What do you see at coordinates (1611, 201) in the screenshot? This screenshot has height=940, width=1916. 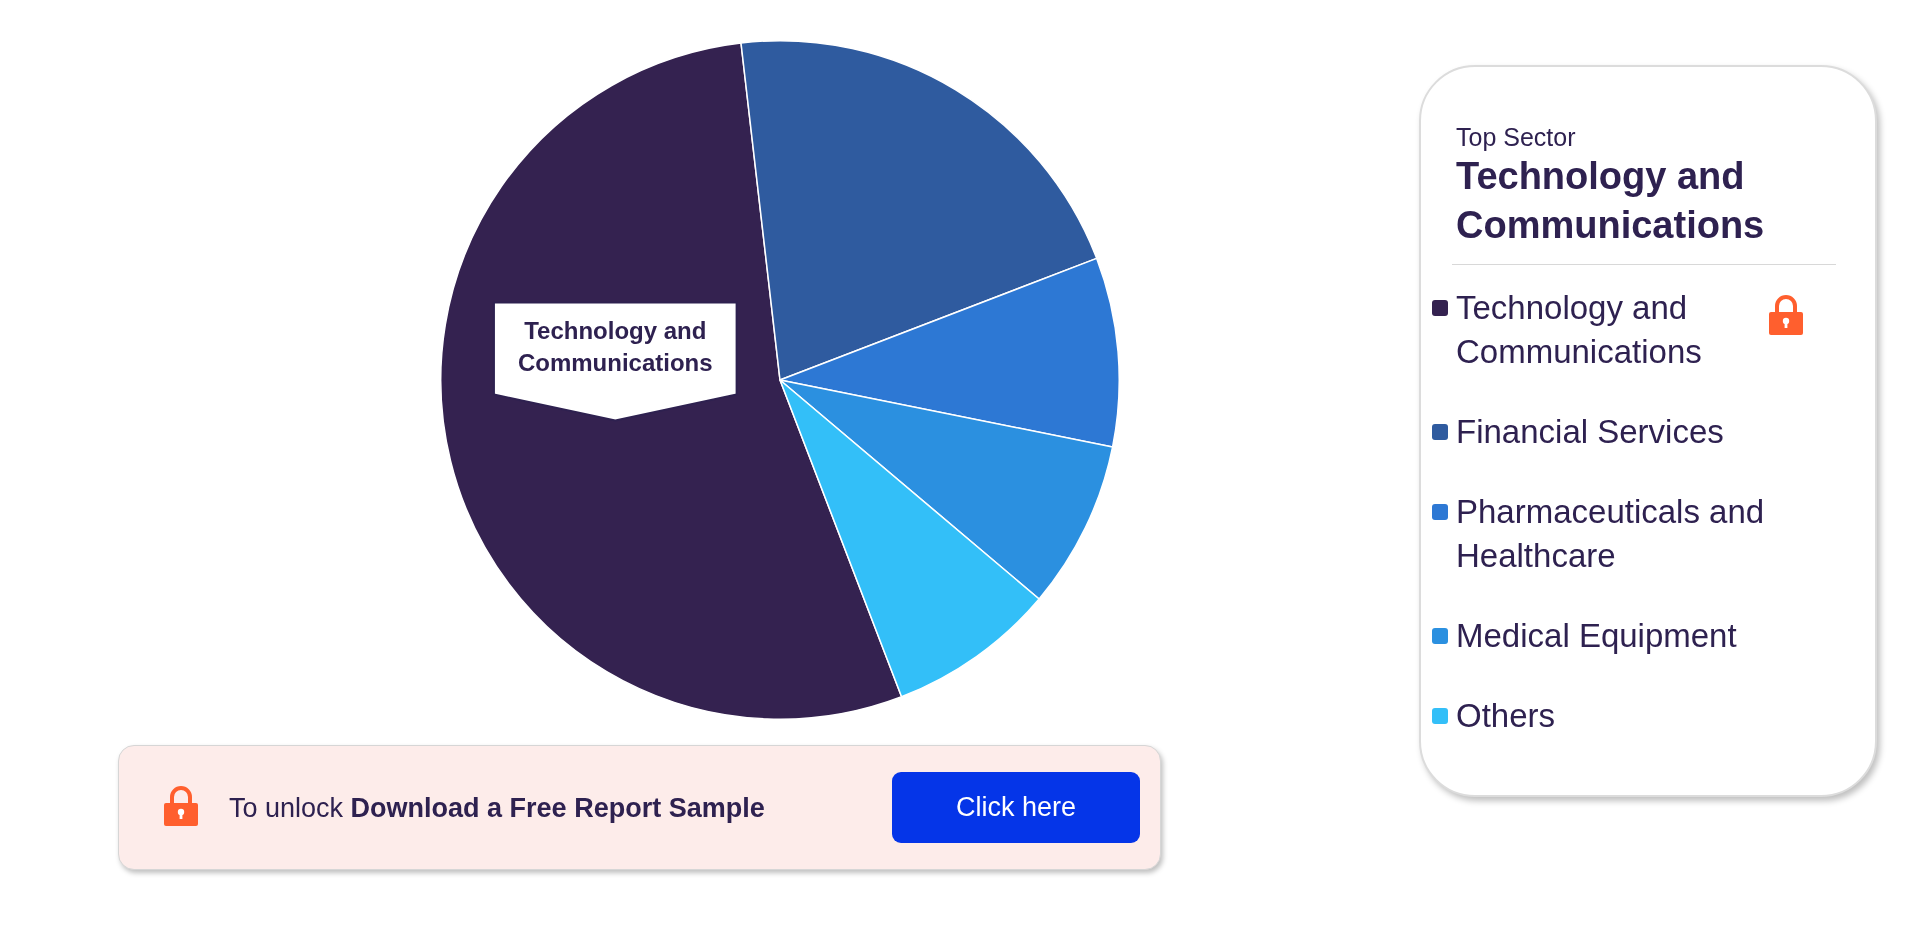 I see `text: Technology and Communications` at bounding box center [1611, 201].